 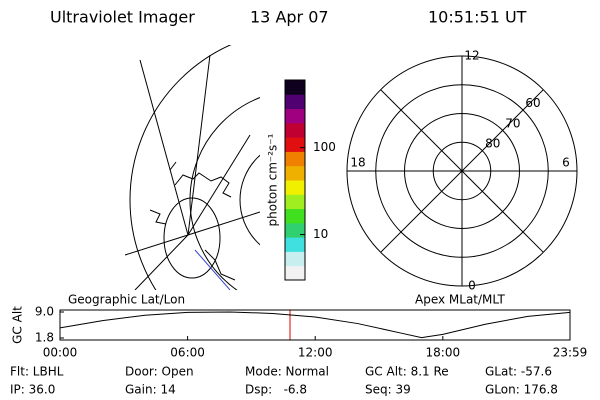 What do you see at coordinates (18, 325) in the screenshot?
I see `y-axis-label: GC Alt` at bounding box center [18, 325].